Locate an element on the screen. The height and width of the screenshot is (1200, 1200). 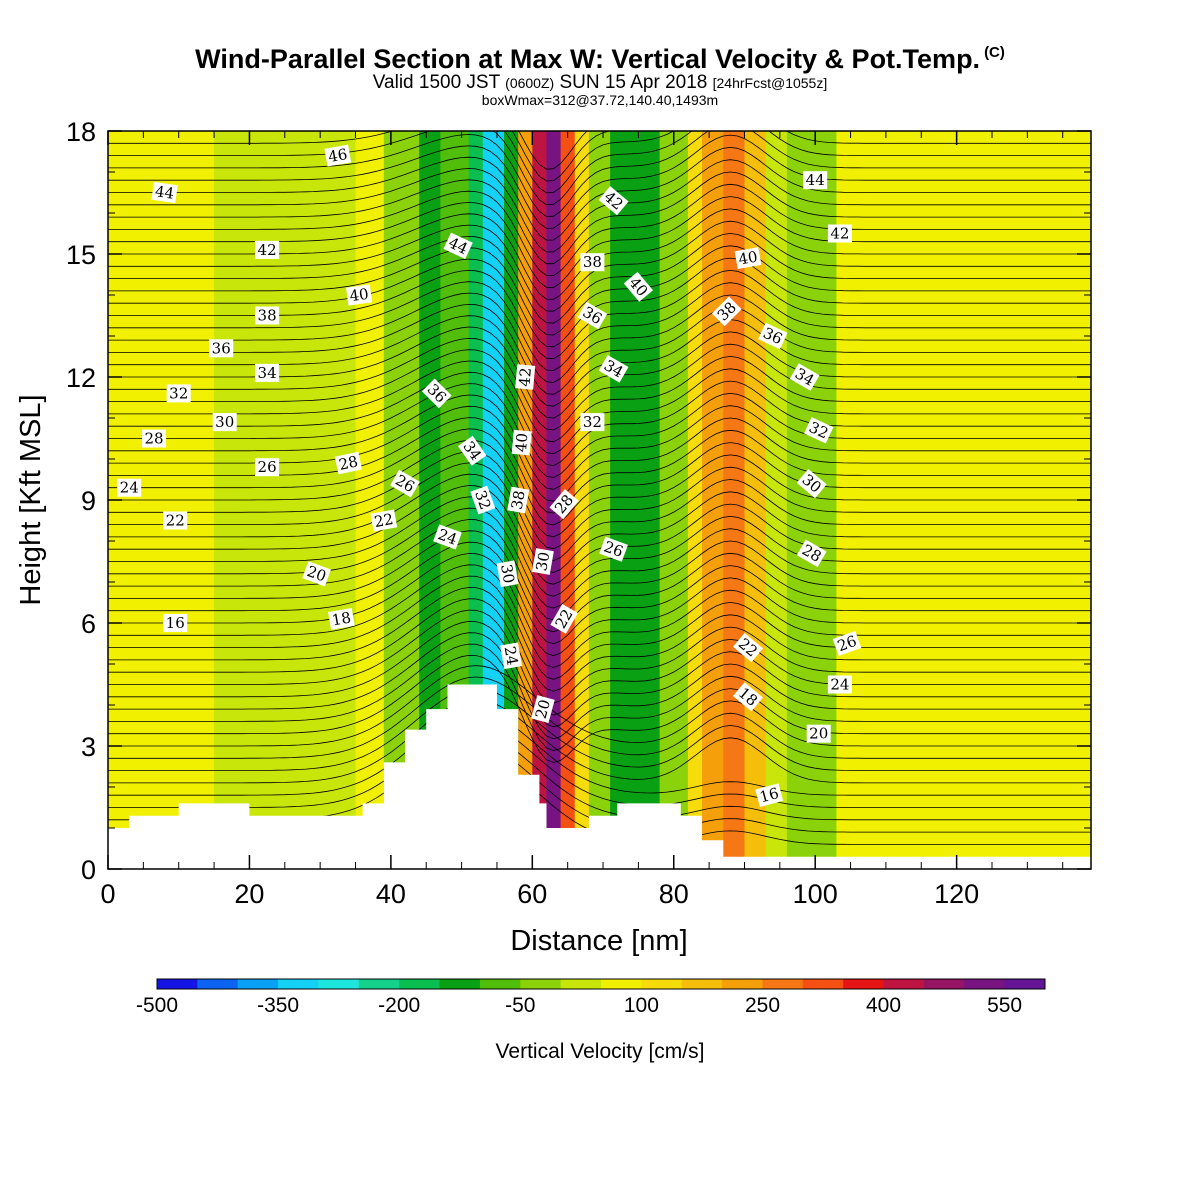
svg-text: 22 is located at coordinates (384, 520).